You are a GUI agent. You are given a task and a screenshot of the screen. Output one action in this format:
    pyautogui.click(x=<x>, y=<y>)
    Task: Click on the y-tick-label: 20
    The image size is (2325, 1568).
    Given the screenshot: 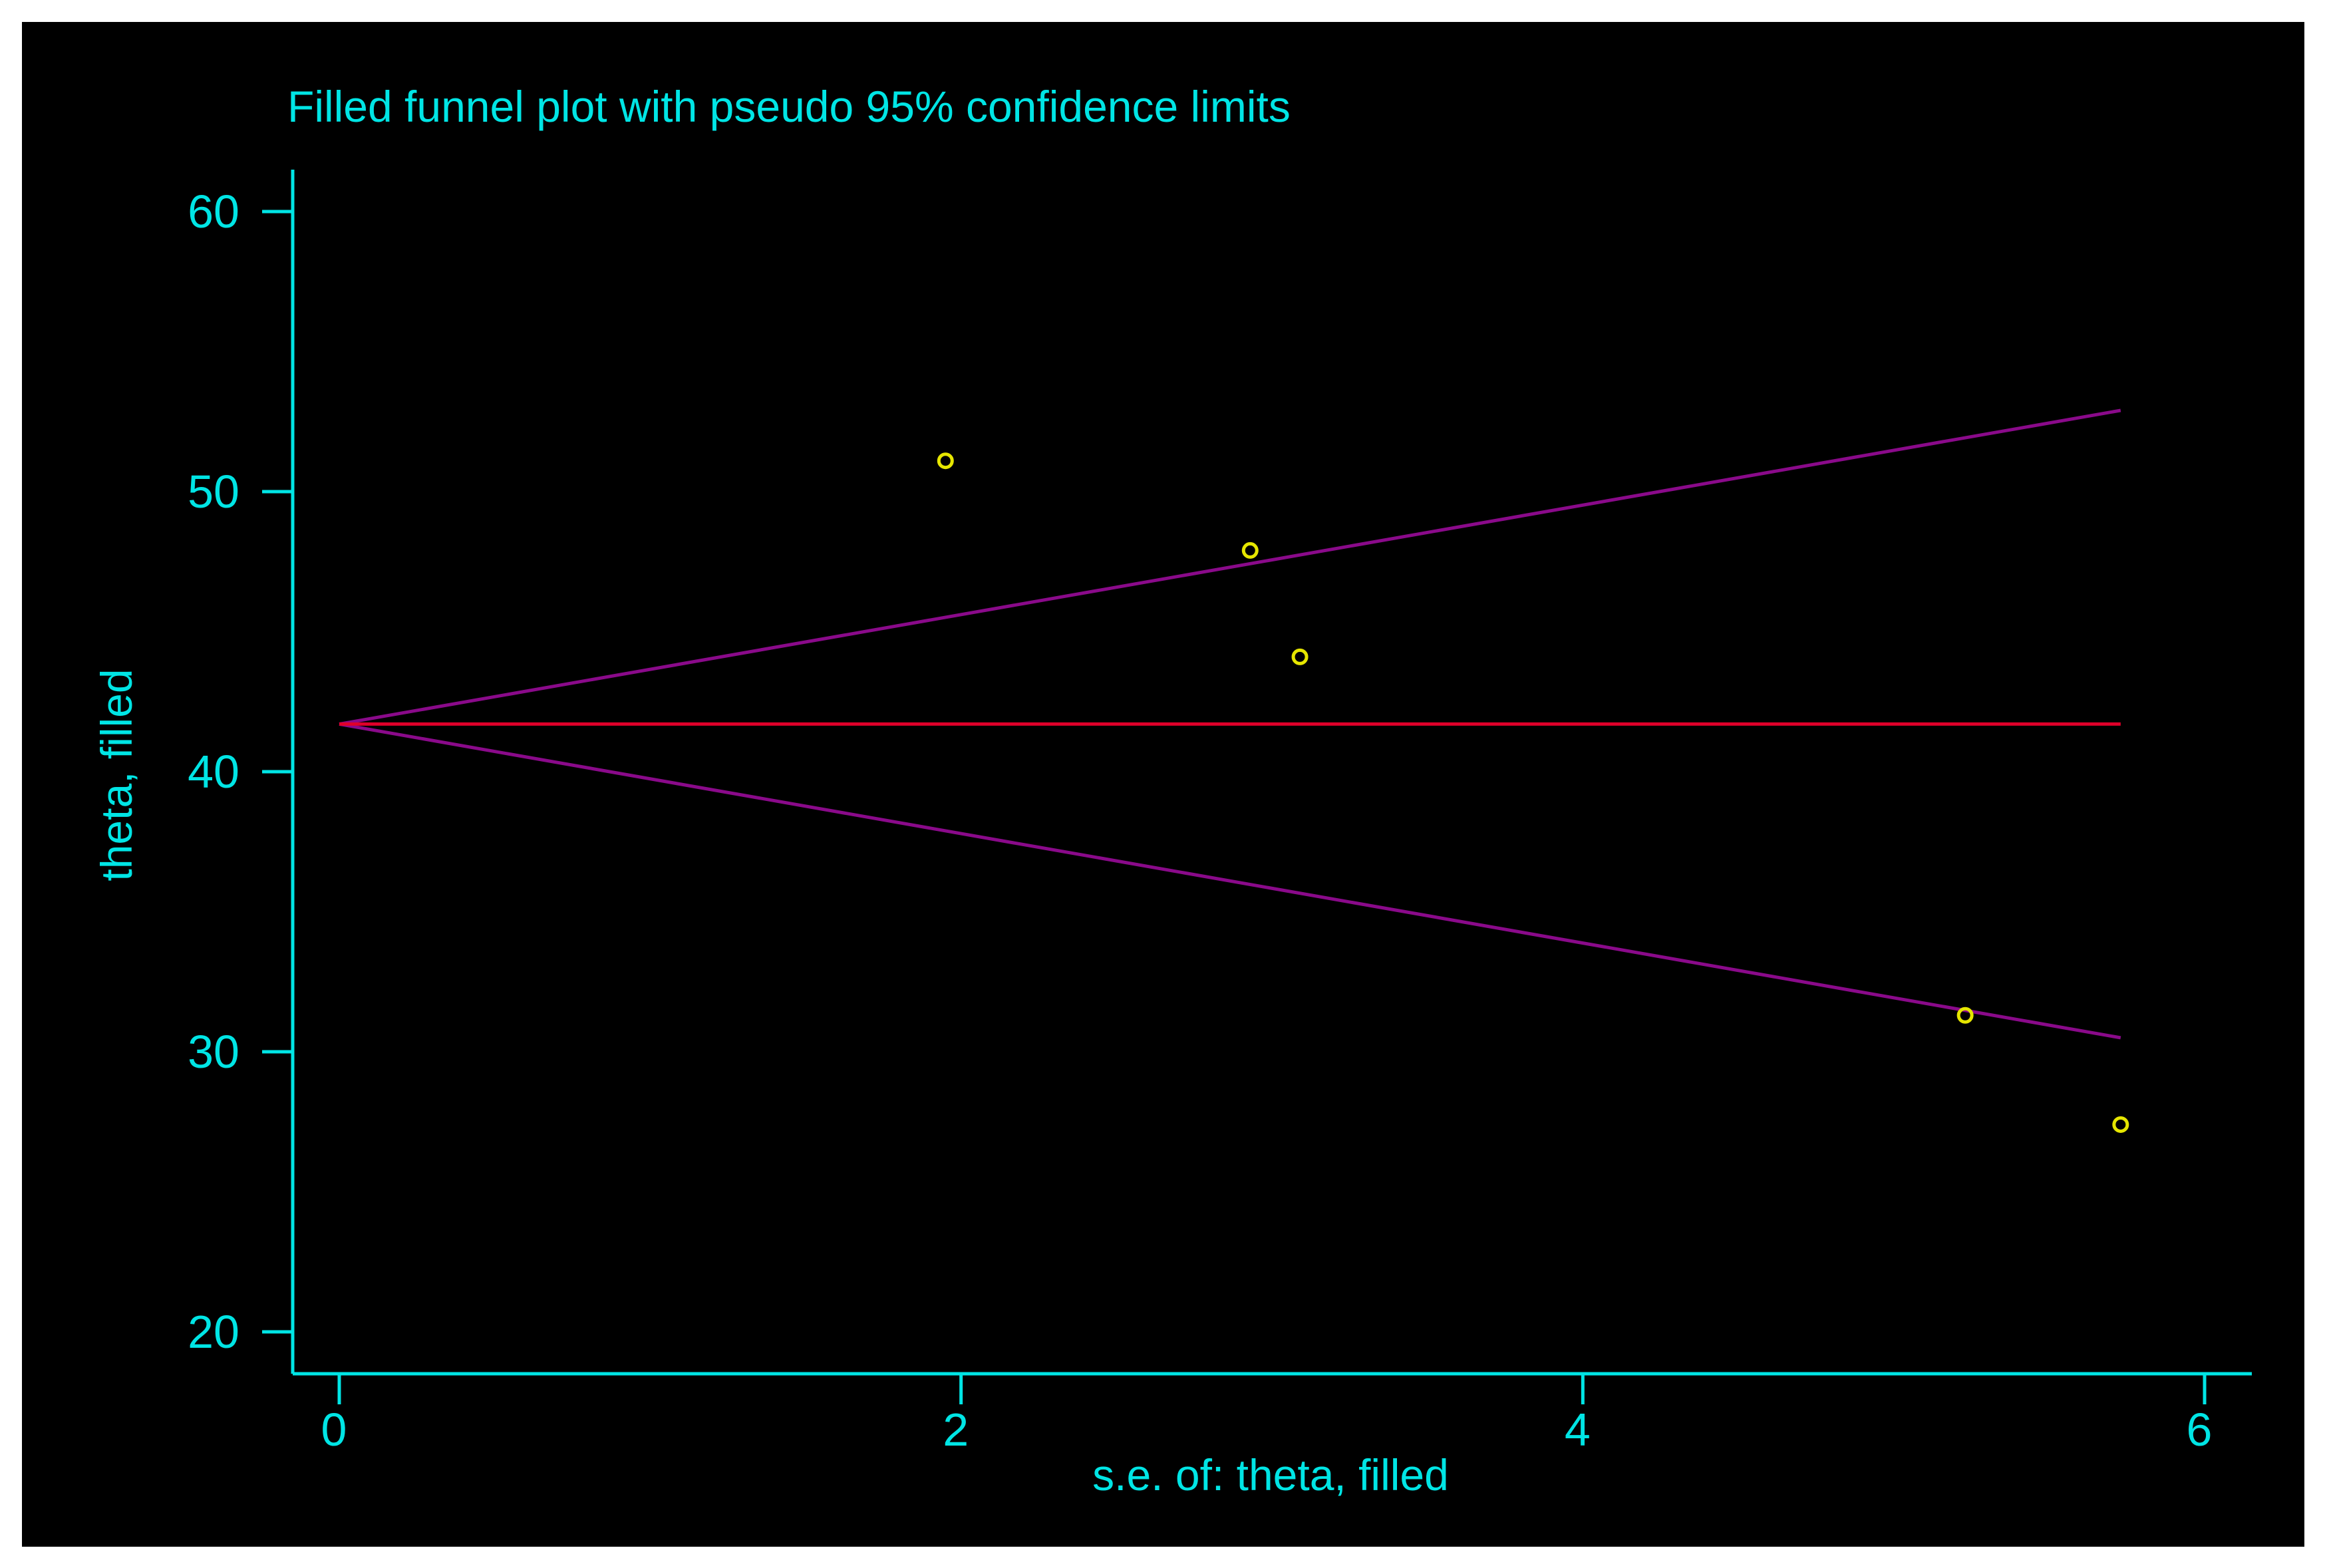 What is the action you would take?
    pyautogui.click(x=213, y=1332)
    